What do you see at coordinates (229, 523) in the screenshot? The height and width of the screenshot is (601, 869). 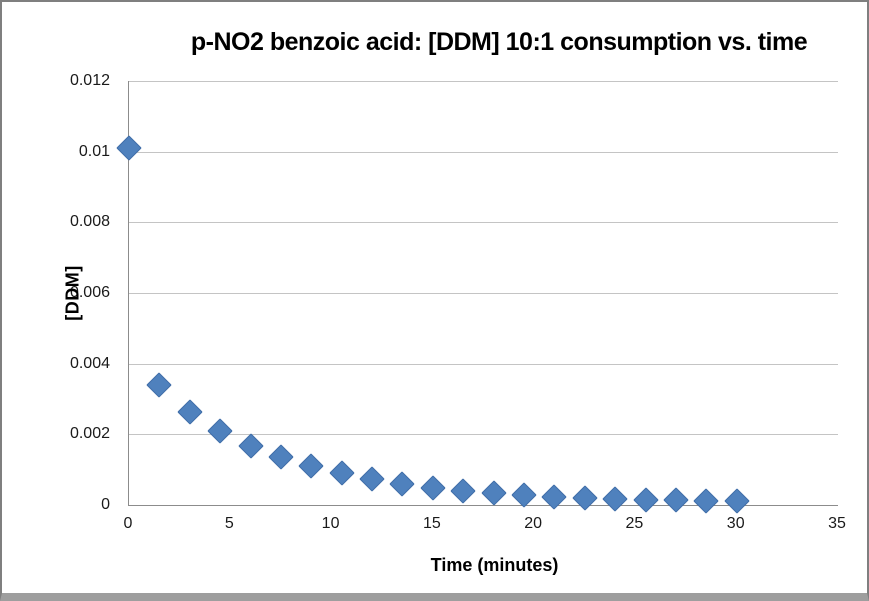 I see `x-tick-label: 5` at bounding box center [229, 523].